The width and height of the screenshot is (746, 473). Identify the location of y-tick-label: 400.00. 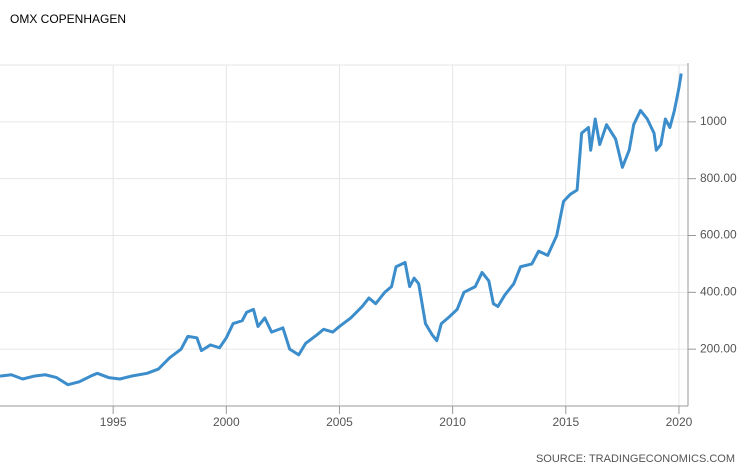
(718, 292).